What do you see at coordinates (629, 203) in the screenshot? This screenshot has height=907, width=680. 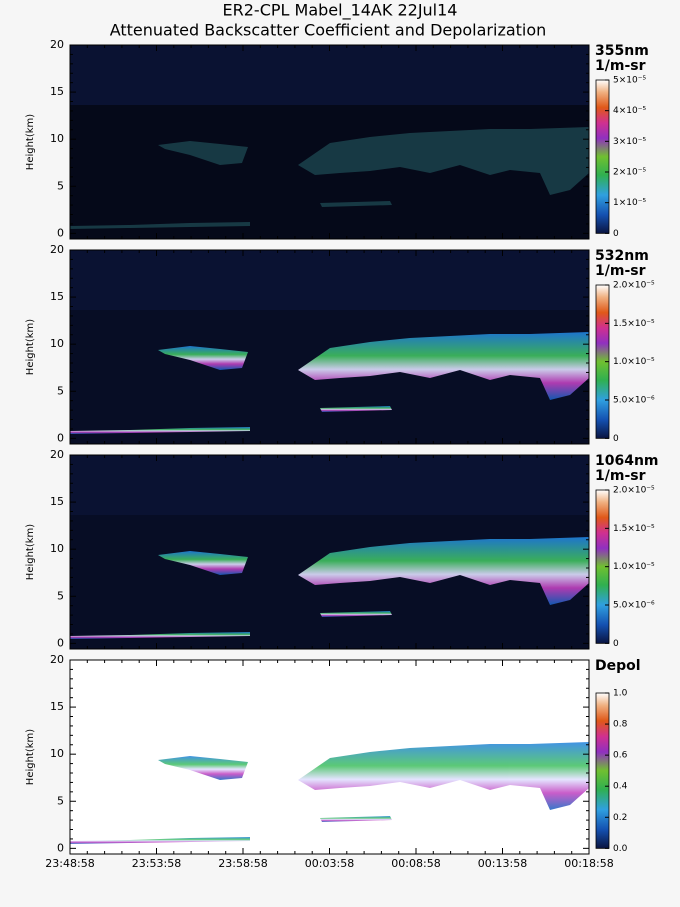 I see `colorbar-tick-label: 1×10⁻⁵` at bounding box center [629, 203].